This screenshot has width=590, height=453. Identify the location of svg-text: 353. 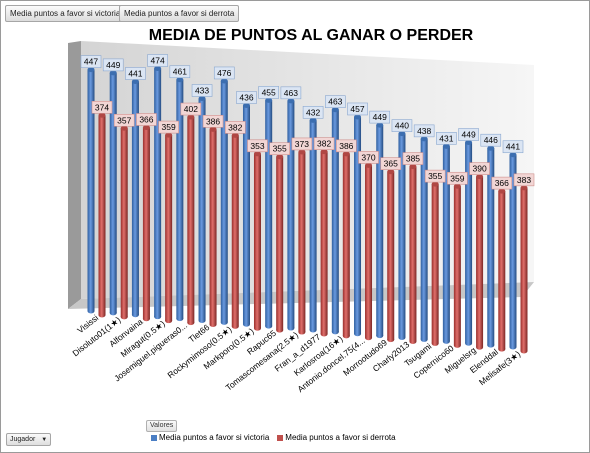
(257, 146).